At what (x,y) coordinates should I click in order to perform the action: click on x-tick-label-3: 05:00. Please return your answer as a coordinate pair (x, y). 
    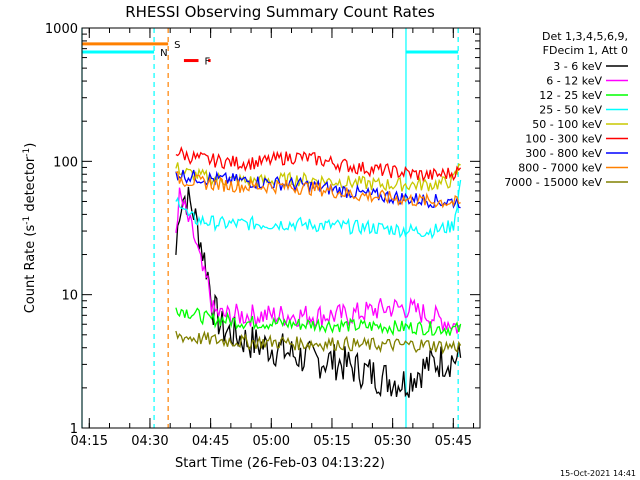
    Looking at the image, I should click on (271, 441).